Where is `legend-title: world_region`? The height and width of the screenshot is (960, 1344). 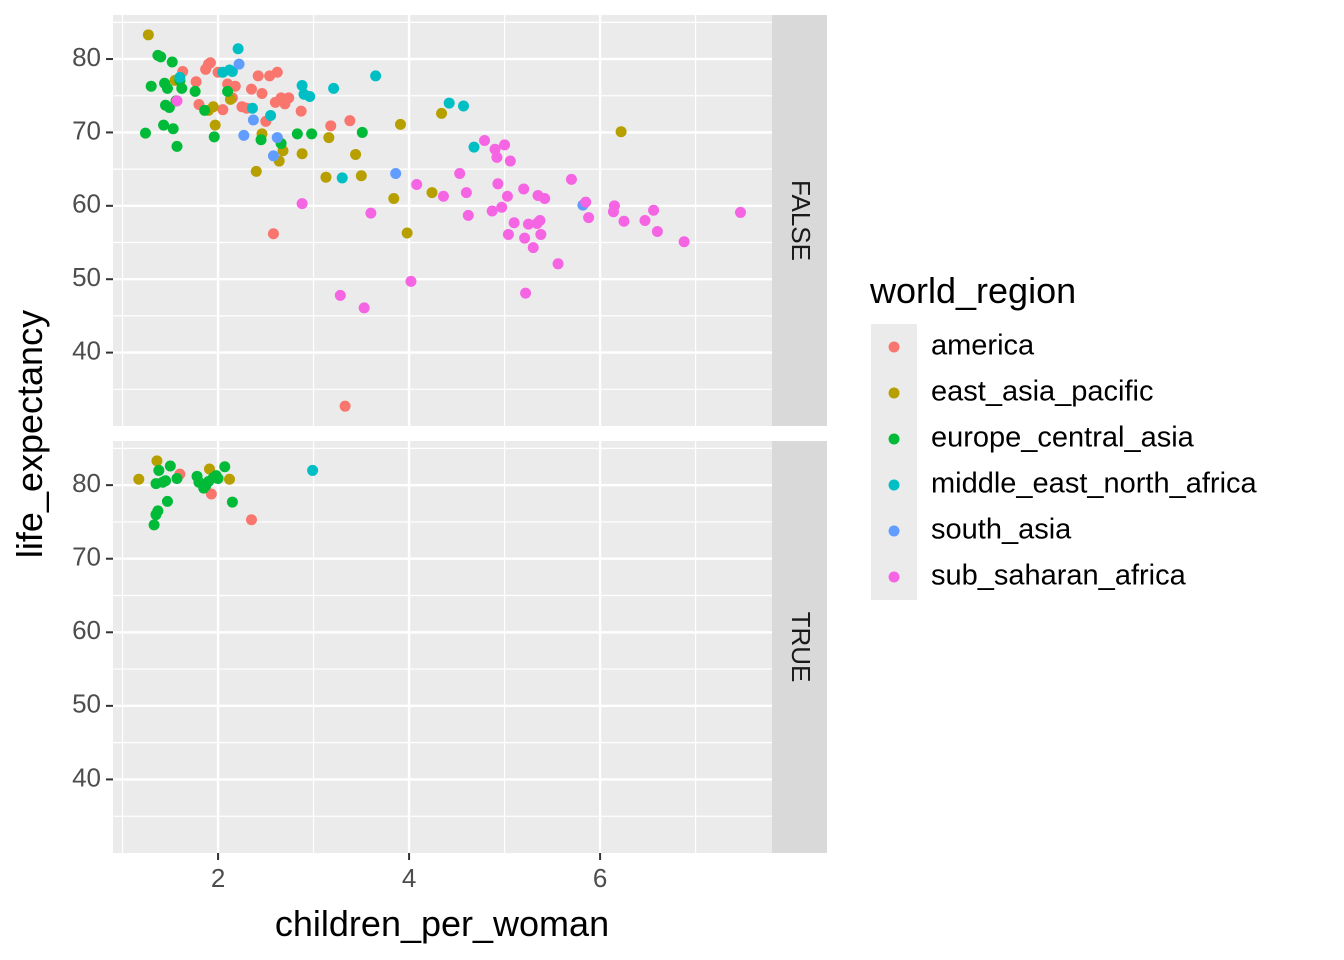 legend-title: world_region is located at coordinates (972, 290).